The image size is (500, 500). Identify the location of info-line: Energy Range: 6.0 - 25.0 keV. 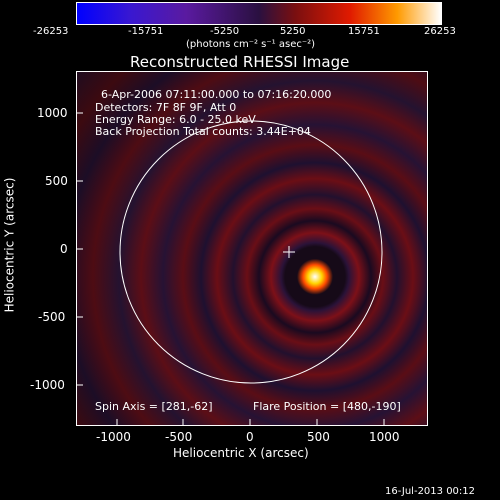
(175, 119).